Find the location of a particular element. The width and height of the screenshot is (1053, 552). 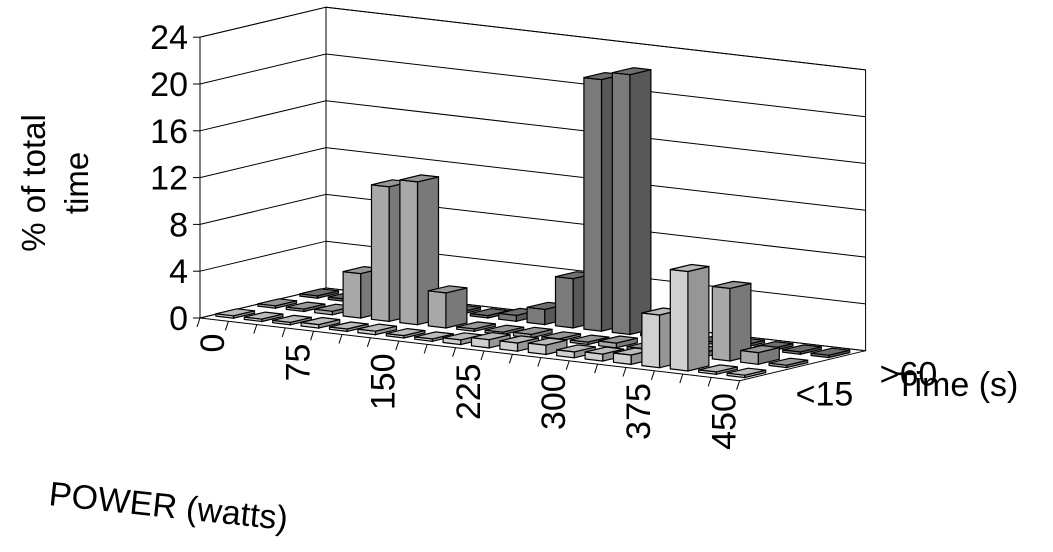

x-tick-label: 0 is located at coordinates (213, 343).